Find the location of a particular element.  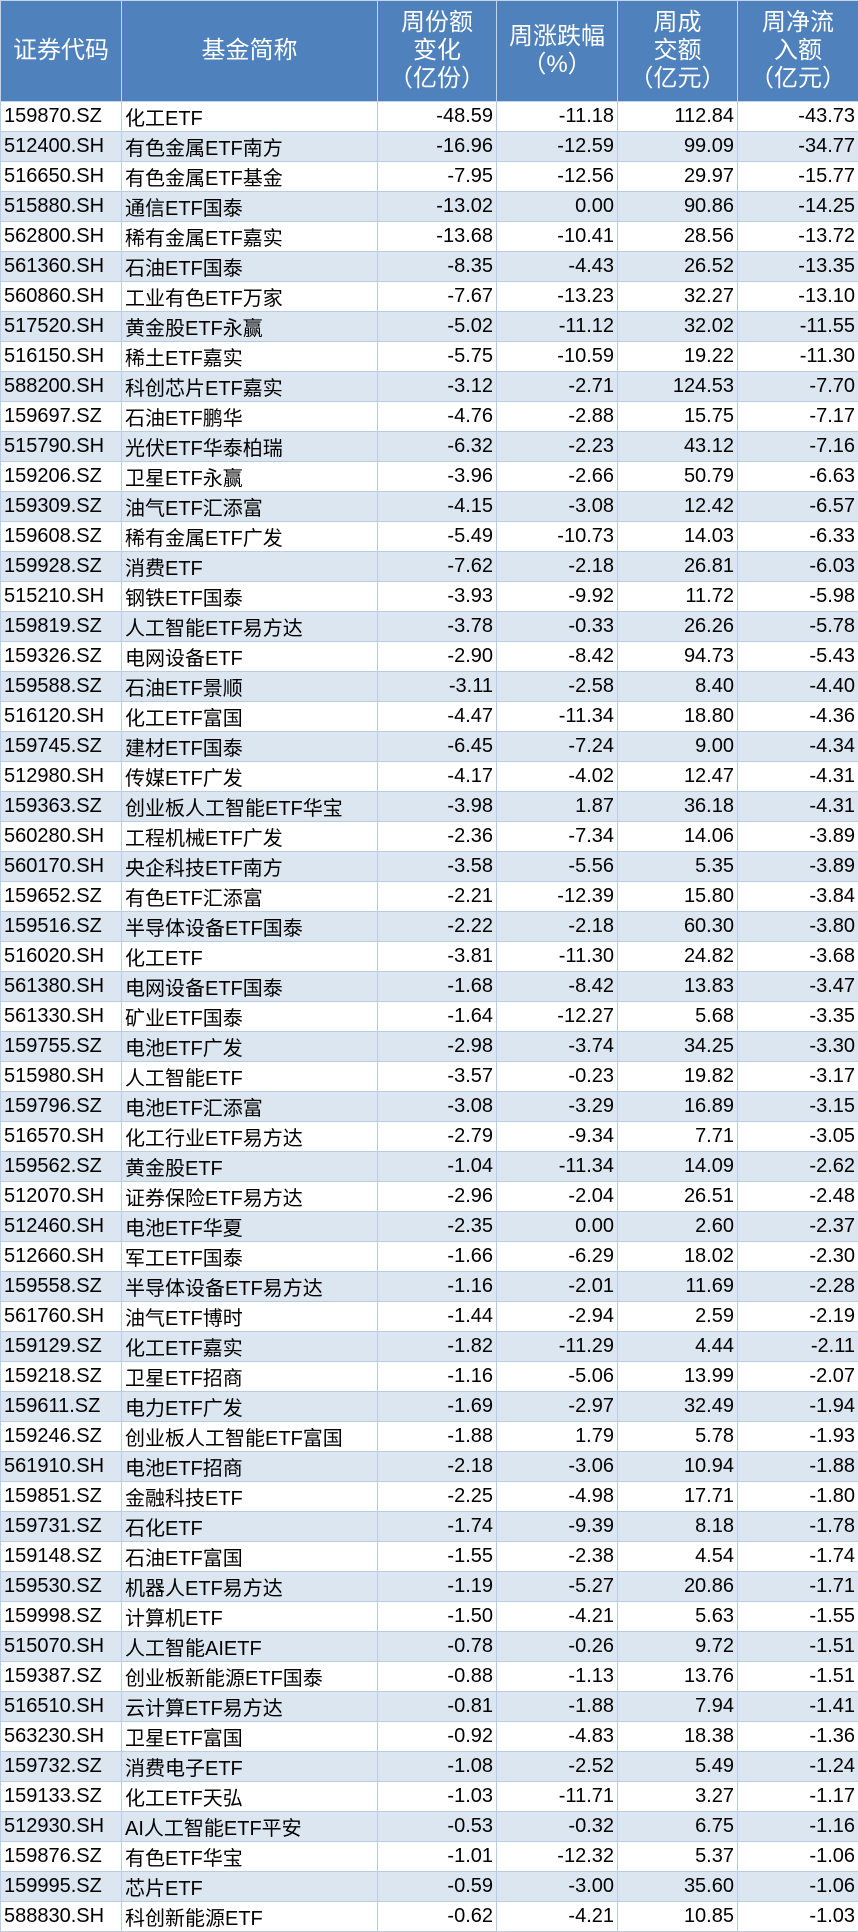

cell-weekly-return: -12.27 is located at coordinates (557, 1017).